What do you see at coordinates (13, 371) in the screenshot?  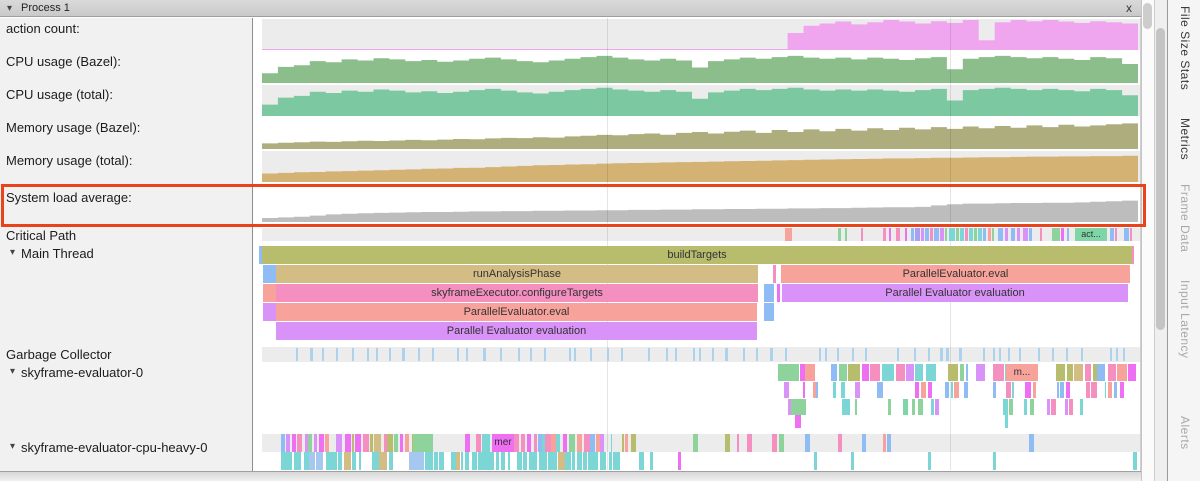 I see `expander-icon: ▾` at bounding box center [13, 371].